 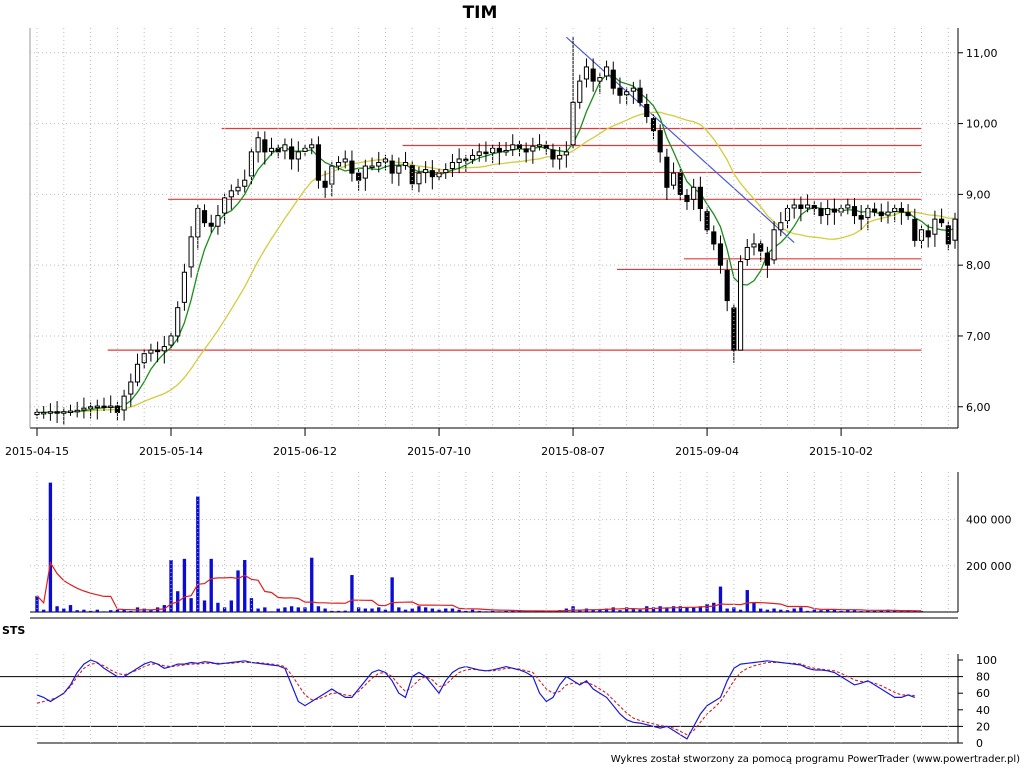 I want to click on sts-y-tick-label: 40, so click(x=983, y=710).